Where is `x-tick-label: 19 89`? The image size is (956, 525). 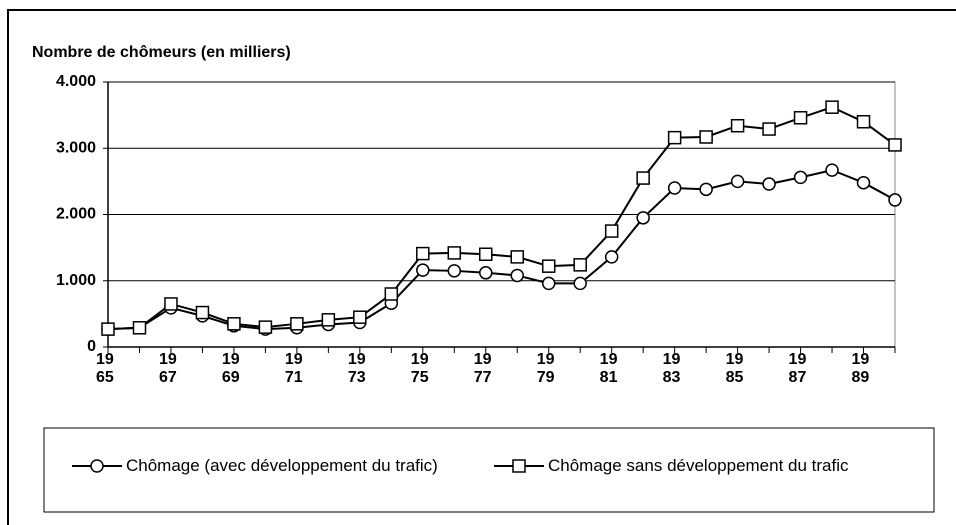
x-tick-label: 19 89 is located at coordinates (860, 368).